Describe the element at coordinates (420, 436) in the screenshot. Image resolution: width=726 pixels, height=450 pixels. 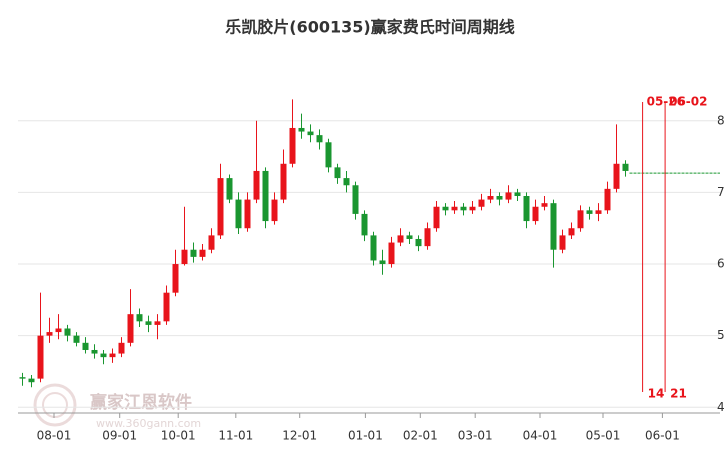
I see `x-tick-label: 02-01` at that location.